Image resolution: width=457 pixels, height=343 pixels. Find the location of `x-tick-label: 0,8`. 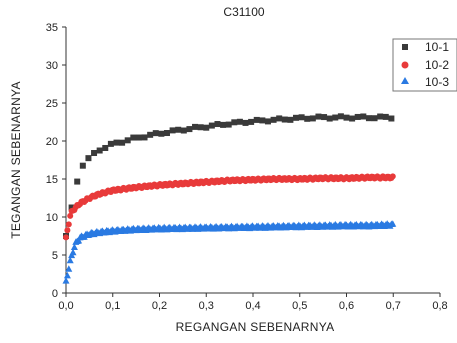

x-tick-label: 0,8 is located at coordinates (439, 306).